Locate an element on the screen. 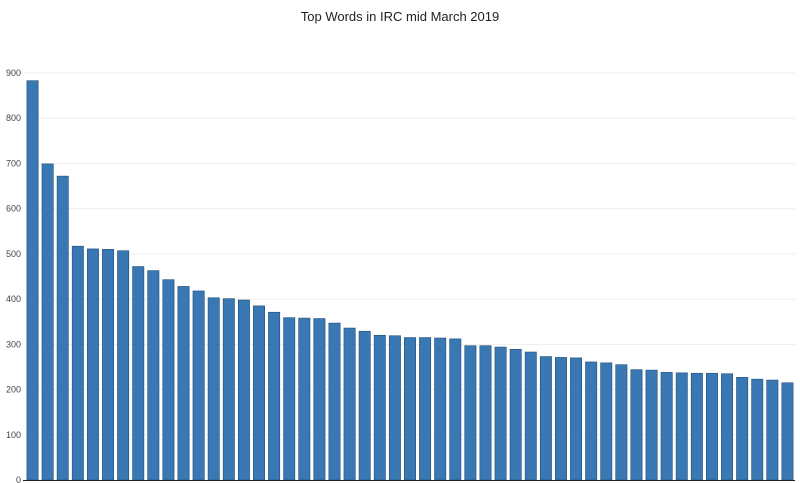  y-tick-label: 600 is located at coordinates (13, 209).